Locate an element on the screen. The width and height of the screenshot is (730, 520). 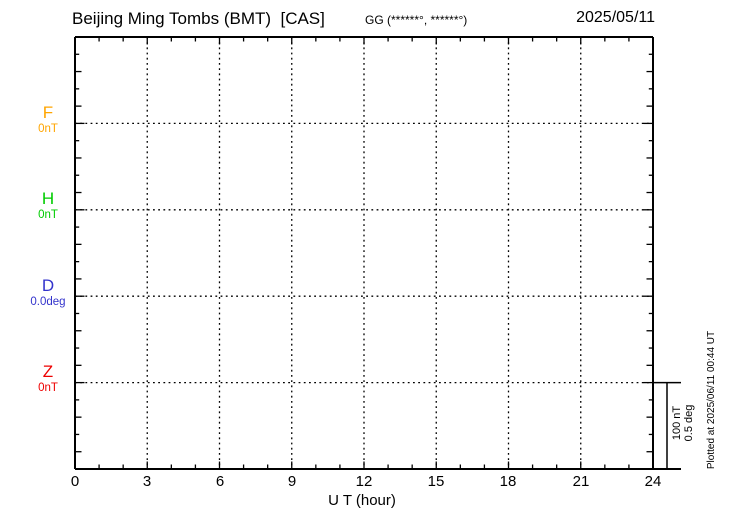
channel-label-z: Z 0nT is located at coordinates (48, 379).